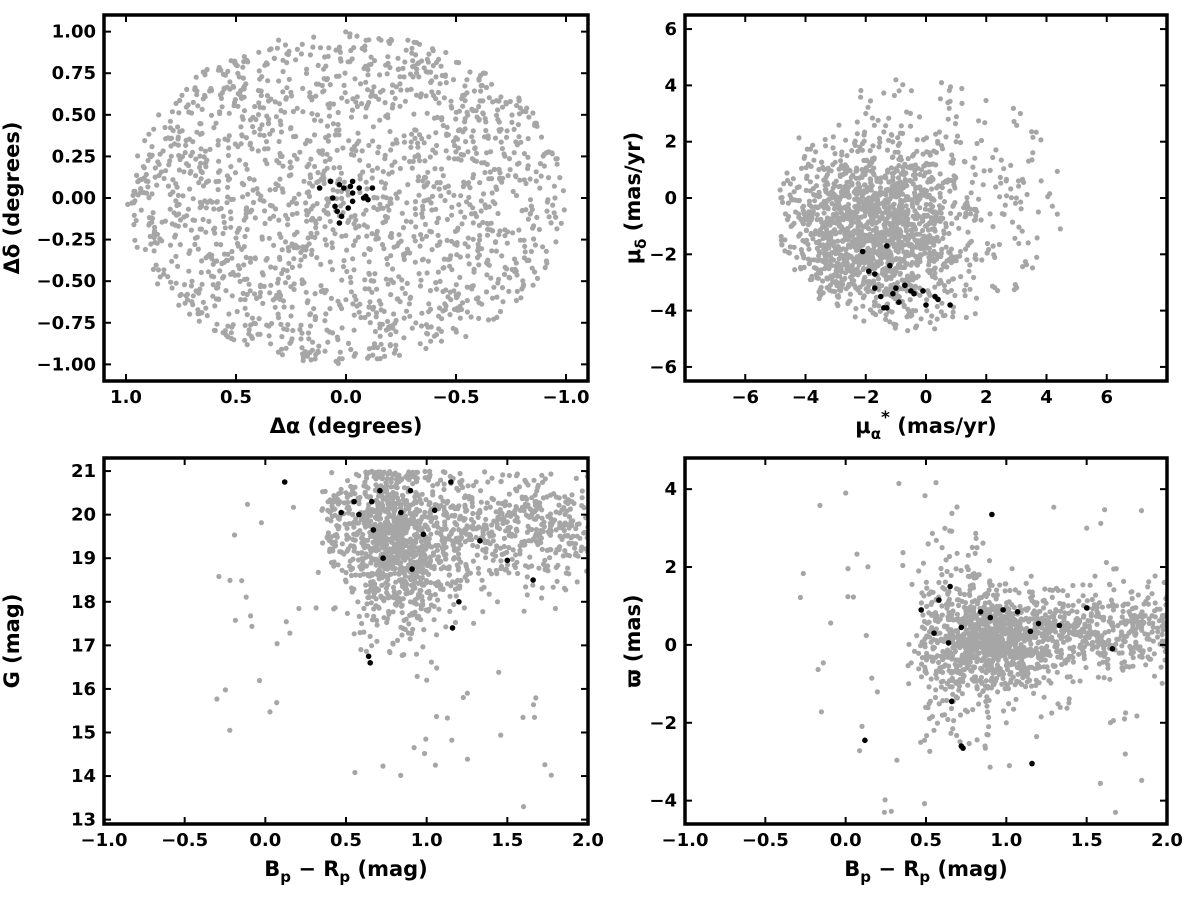 The height and width of the screenshot is (900, 1200). Describe the element at coordinates (670, 142) in the screenshot. I see `y-tick-label: 2` at that location.